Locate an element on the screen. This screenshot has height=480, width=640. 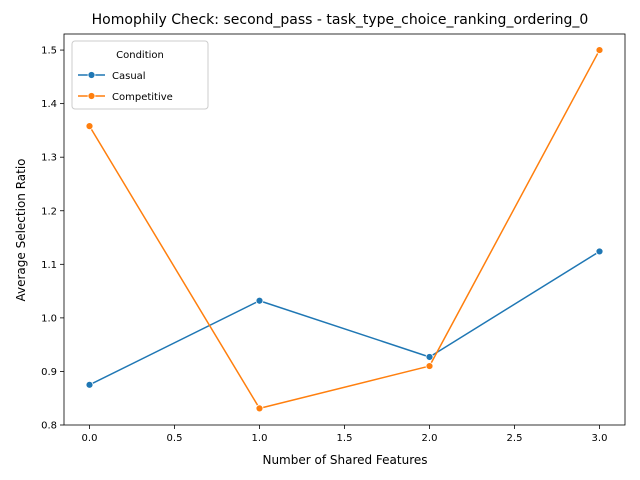
legend-entry-competitive: Competitive is located at coordinates (125, 97).